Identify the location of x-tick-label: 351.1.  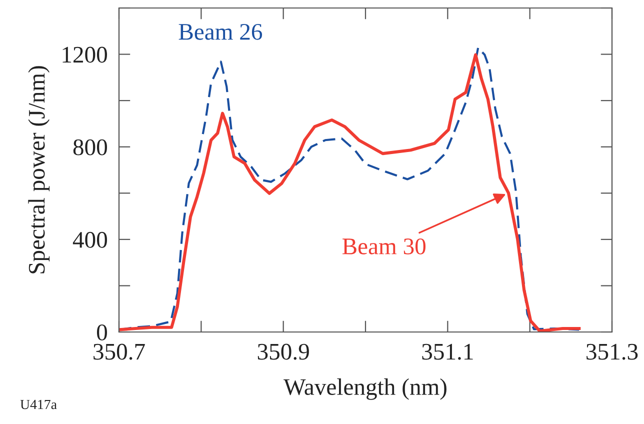
(447, 352).